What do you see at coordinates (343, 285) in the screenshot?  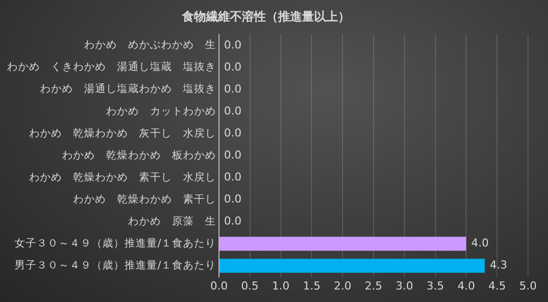 I see `x-tick-label: 2.0` at bounding box center [343, 285].